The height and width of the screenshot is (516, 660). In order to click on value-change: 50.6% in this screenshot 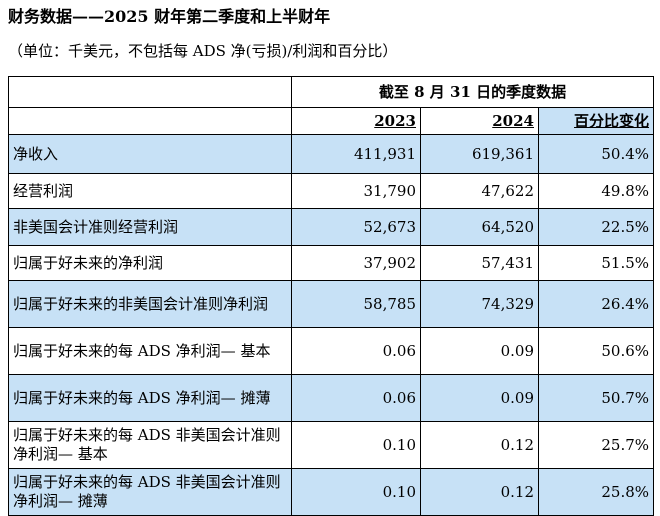, I will do `click(596, 351)`.